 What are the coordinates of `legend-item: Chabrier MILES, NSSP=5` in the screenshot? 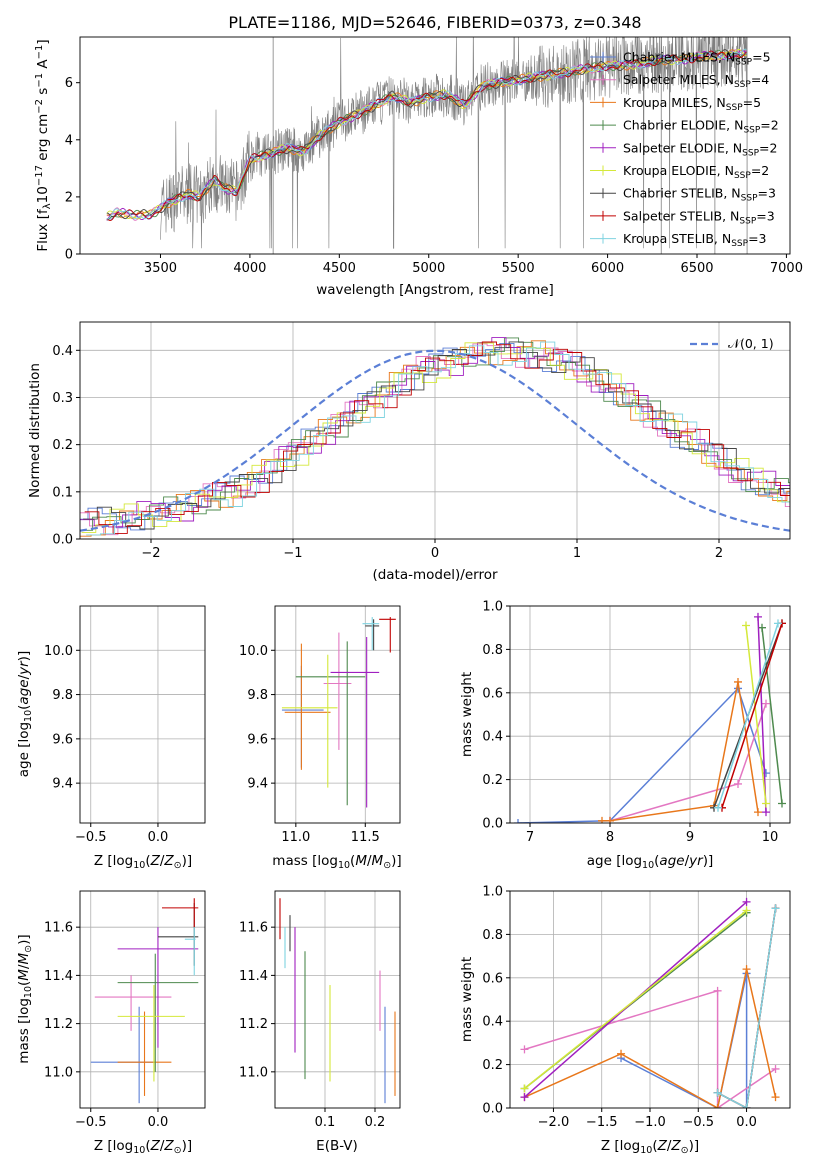 It's located at (697, 59).